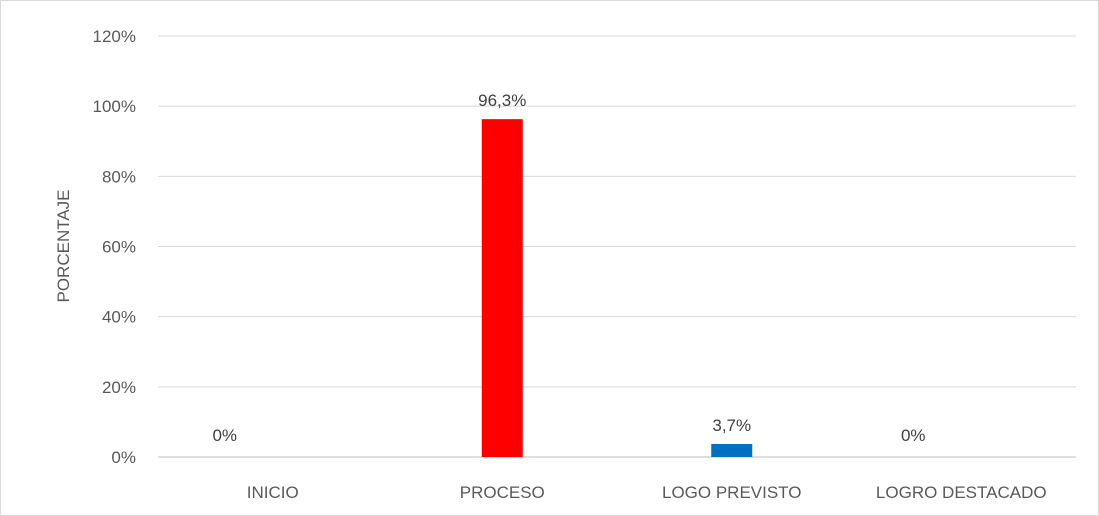  What do you see at coordinates (961, 492) in the screenshot?
I see `x-tick-label: LOGRO DESTACADO` at bounding box center [961, 492].